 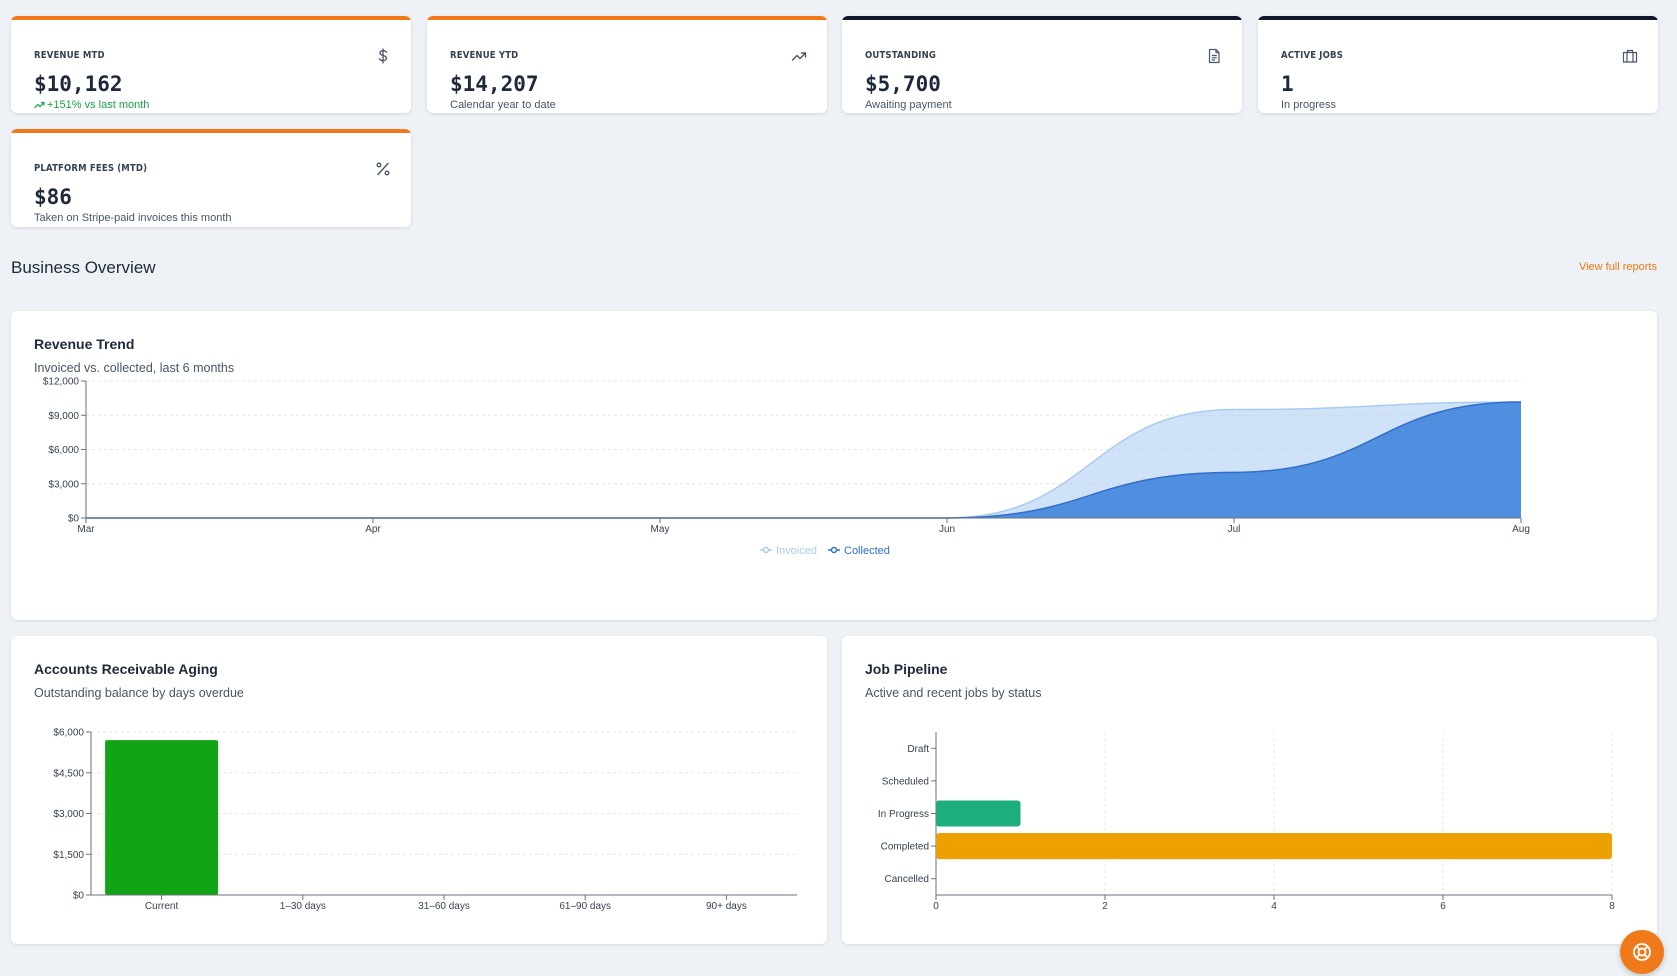 I want to click on legend-label-collected: Collected, so click(x=867, y=551).